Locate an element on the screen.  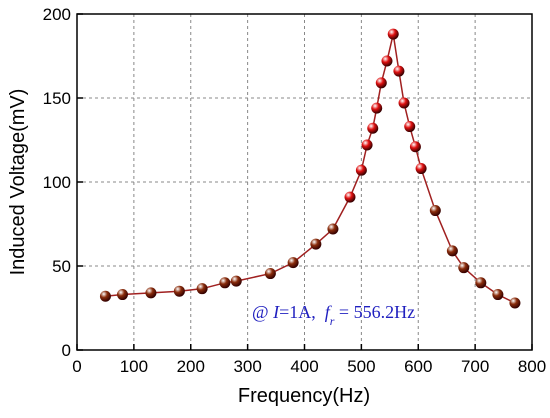
y-axis-label: Induced Voltage(mV) is located at coordinates (18, 182).